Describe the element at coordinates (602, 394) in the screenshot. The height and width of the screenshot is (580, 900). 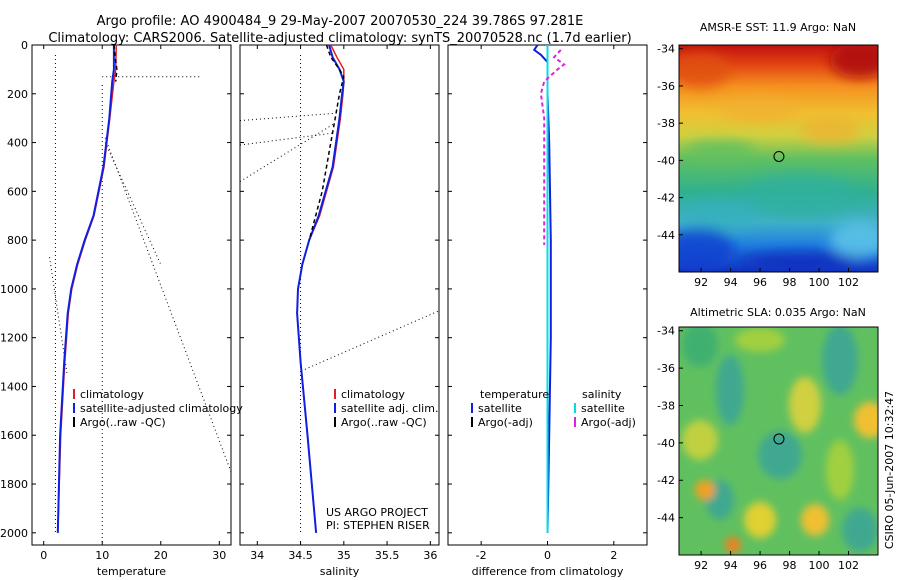
I see `legend-group-label: salinity` at that location.